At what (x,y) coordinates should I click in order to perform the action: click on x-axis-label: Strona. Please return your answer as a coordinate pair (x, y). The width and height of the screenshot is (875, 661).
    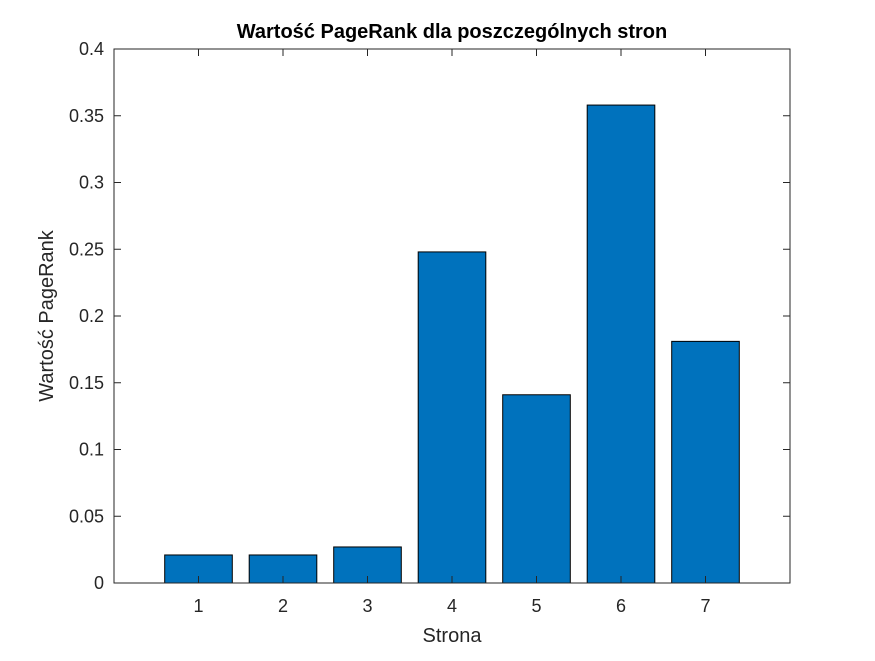
    Looking at the image, I should click on (453, 636).